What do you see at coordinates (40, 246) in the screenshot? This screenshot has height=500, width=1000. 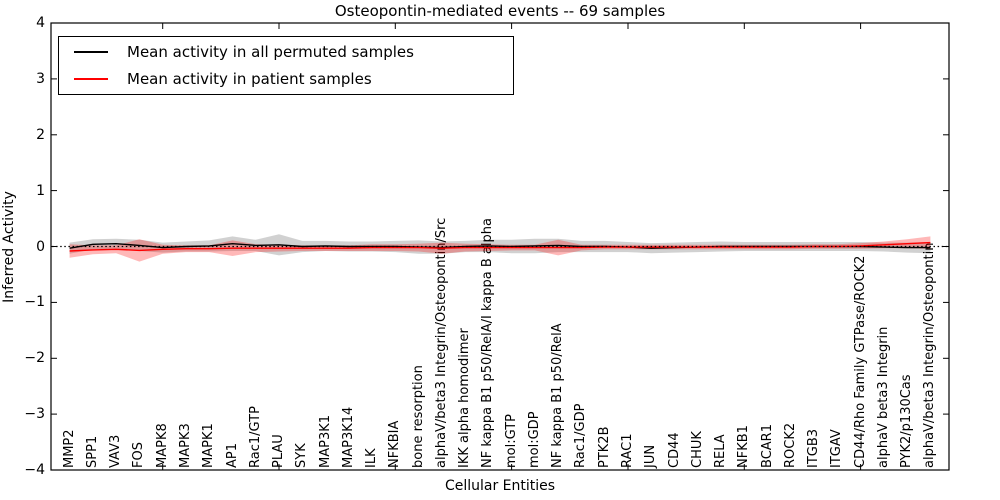 I see `y-tick-label: 0` at bounding box center [40, 246].